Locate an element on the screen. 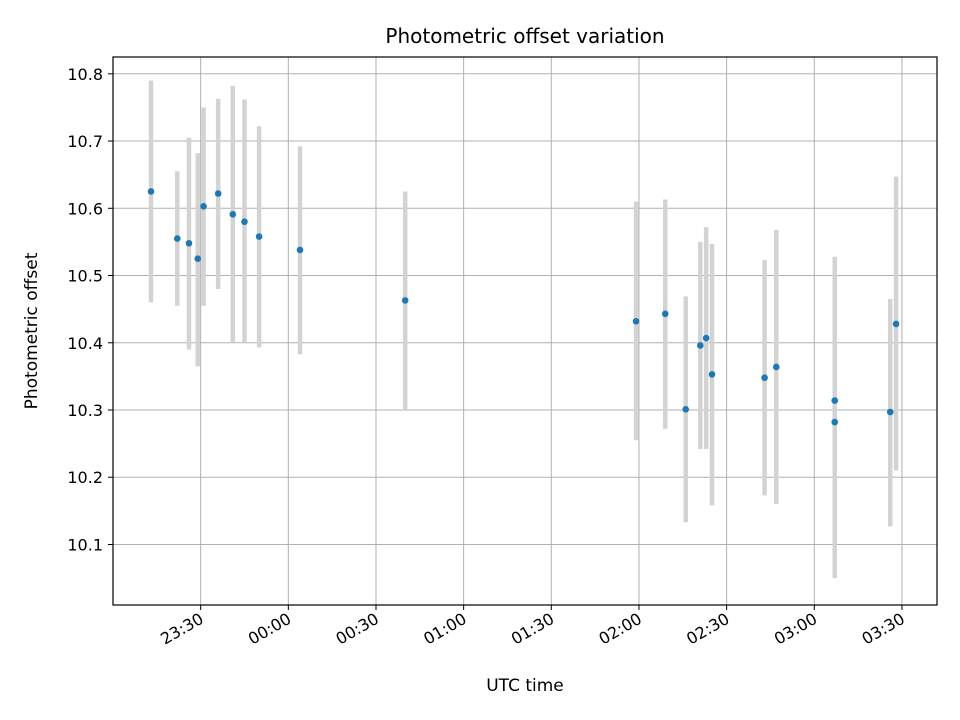 The height and width of the screenshot is (720, 960). y-tick-label: 10.5 is located at coordinates (85, 276).